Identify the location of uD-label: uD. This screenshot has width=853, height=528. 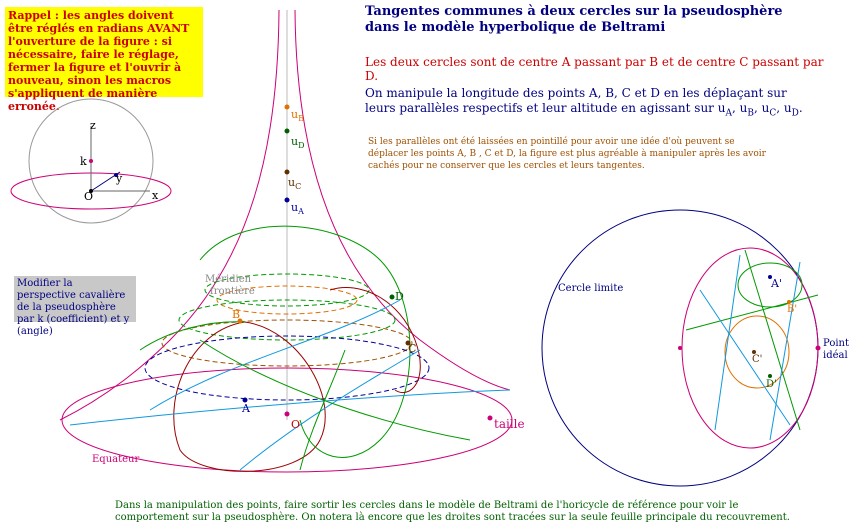
(298, 142).